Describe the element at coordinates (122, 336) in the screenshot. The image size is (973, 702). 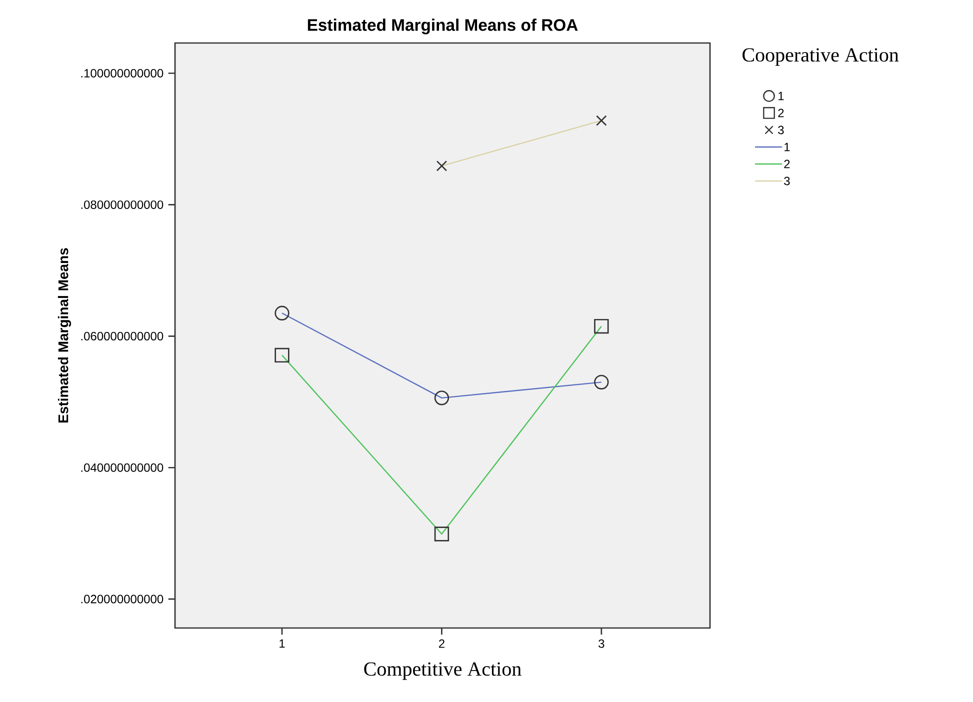
I see `y-tick-label: .060000000000` at that location.